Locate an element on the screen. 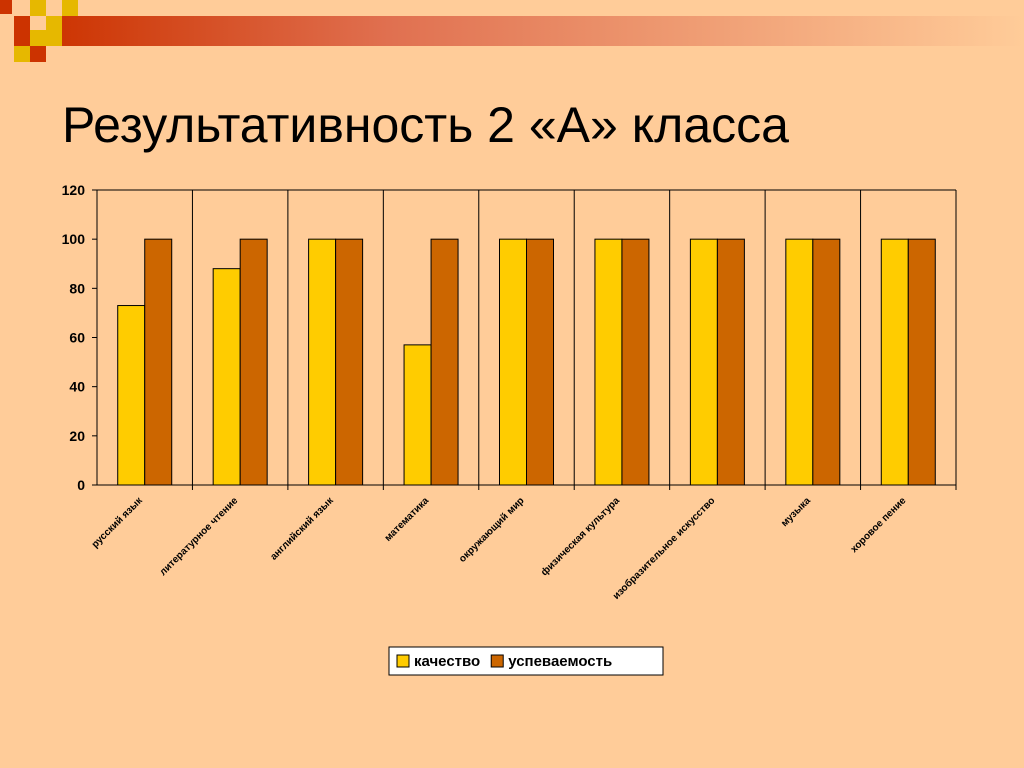 The width and height of the screenshot is (1024, 768). y-tick-label: 0 is located at coordinates (81, 485).